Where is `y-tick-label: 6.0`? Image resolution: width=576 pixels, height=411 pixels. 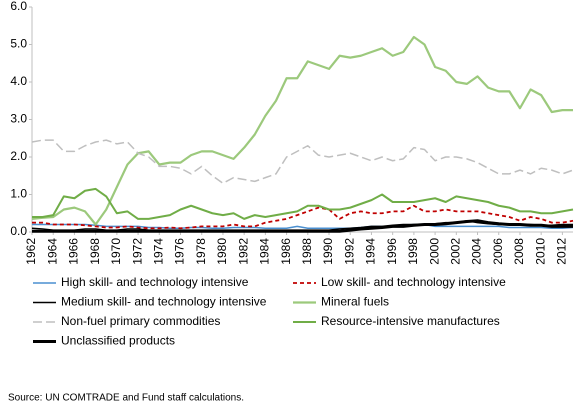 y-tick-label: 6.0 is located at coordinates (18, 6).